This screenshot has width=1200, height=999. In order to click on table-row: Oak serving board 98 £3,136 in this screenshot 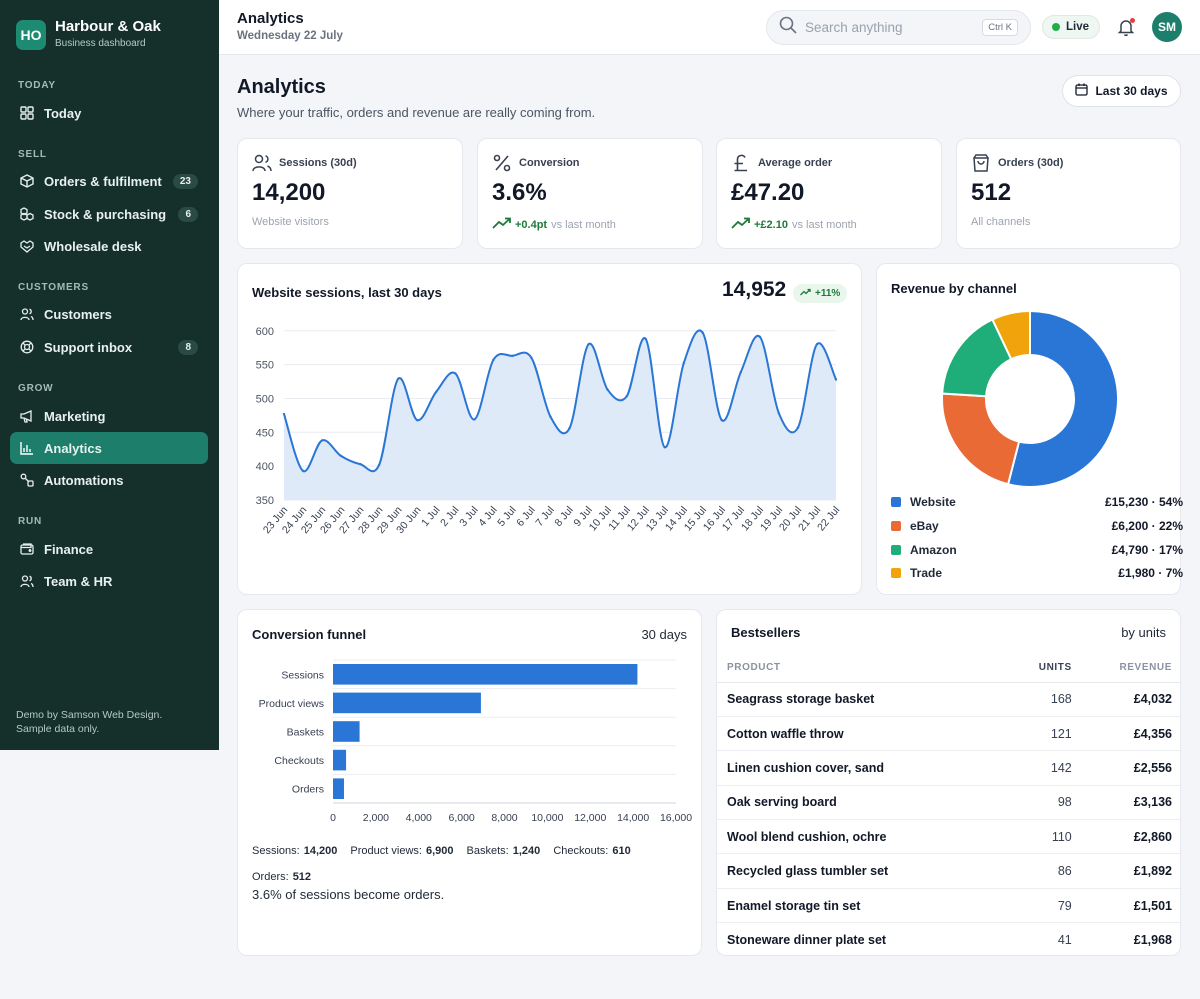, I will do `click(948, 803)`.